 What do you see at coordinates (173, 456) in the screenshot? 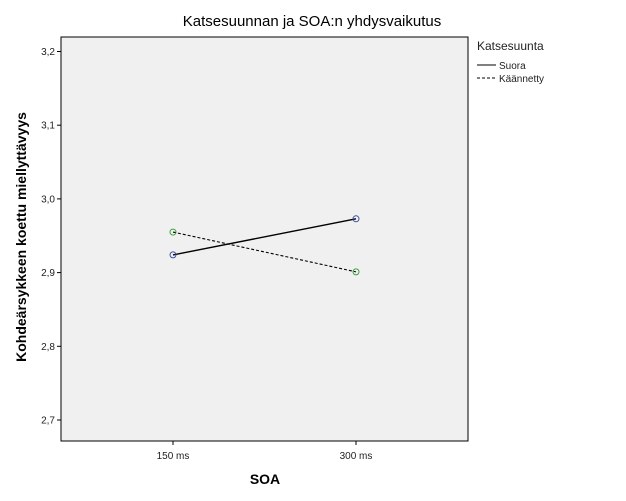
I see `x-tick-label: 150 ms` at bounding box center [173, 456].